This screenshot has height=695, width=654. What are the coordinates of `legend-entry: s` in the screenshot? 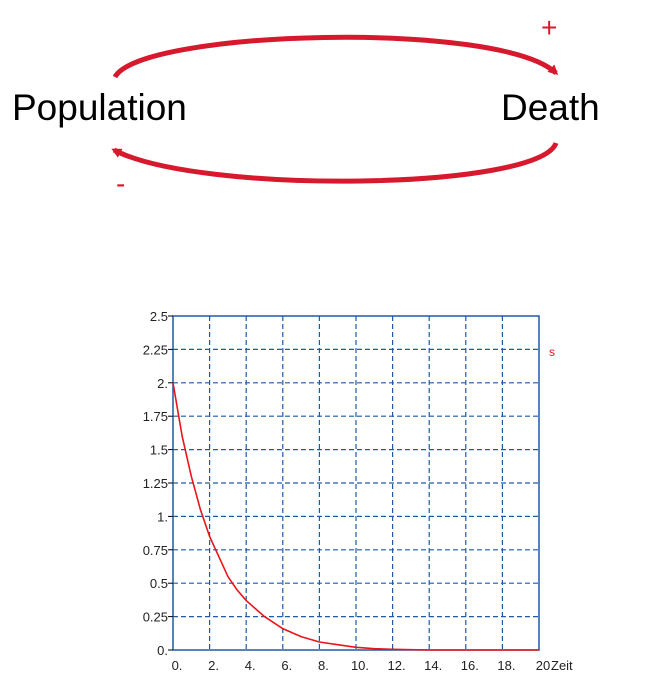 It's located at (552, 352).